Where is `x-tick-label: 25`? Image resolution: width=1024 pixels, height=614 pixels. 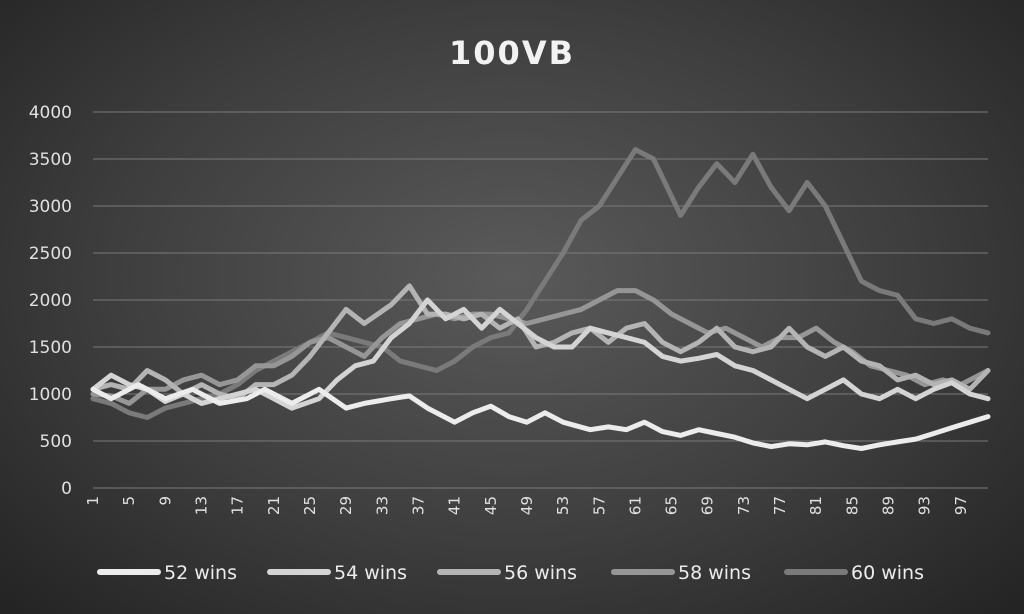 x-tick-label: 25 is located at coordinates (310, 505).